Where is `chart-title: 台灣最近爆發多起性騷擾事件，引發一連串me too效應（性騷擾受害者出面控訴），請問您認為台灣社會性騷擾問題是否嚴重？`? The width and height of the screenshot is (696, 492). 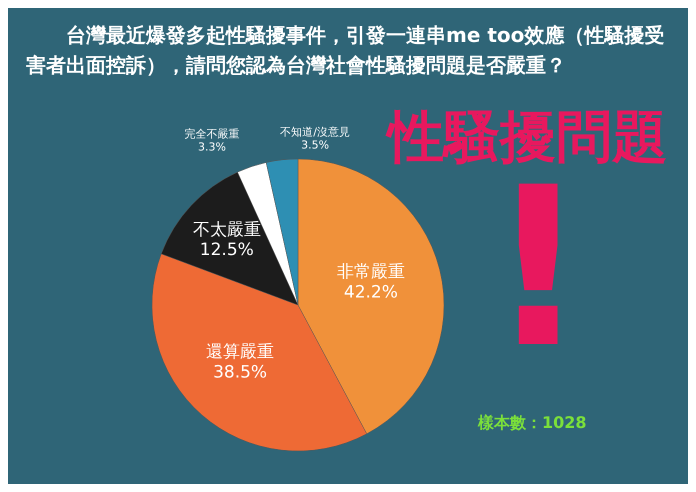
chart-title: 台灣最近爆發多起性騷擾事件，引發一連串me too效應（性騷擾受害者出面控訴），請問您認為台灣社會性騷擾問題是否嚴重？ is located at coordinates (346, 50).